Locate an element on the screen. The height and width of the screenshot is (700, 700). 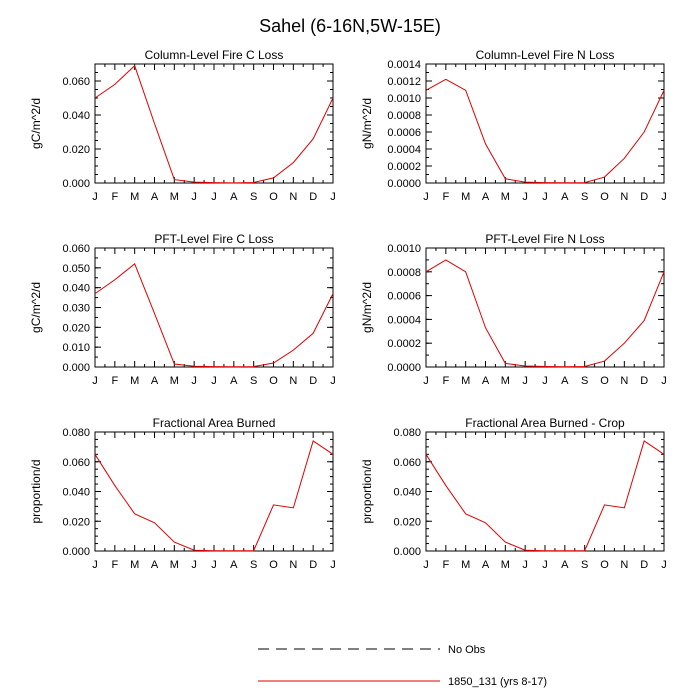
y-axis-label: gC/m^2/d is located at coordinates (36, 123).